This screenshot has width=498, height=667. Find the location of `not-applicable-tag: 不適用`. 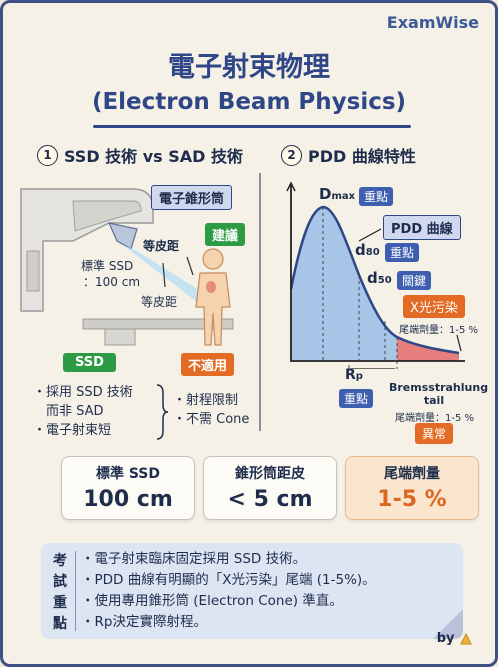

not-applicable-tag: 不適用 is located at coordinates (208, 364).